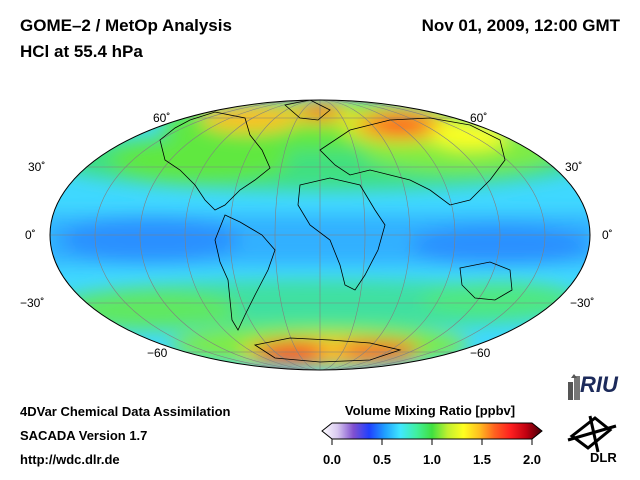 This screenshot has height=480, width=640. What do you see at coordinates (161, 118) in the screenshot?
I see `lat-label-left-60: 60˚` at bounding box center [161, 118].